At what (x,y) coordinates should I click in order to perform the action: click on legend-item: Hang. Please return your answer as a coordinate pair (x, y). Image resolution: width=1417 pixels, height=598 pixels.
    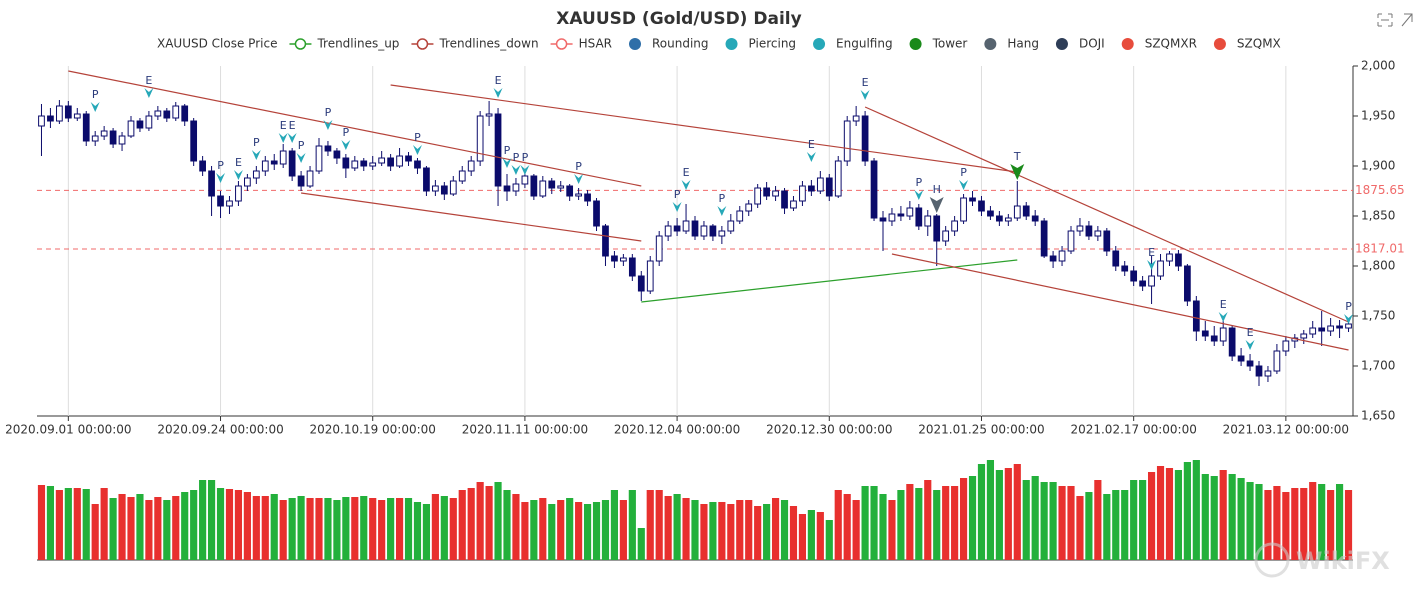
    Looking at the image, I should click on (1011, 44).